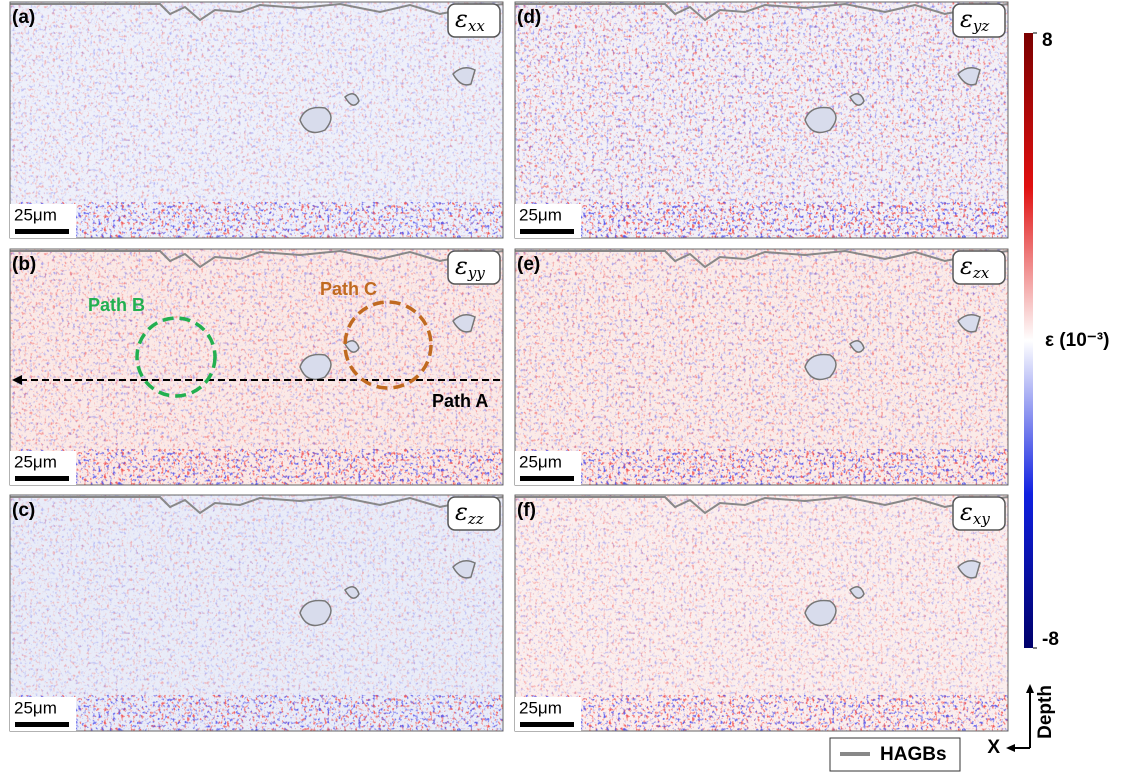 This screenshot has width=1124, height=773. What do you see at coordinates (528, 264) in the screenshot?
I see `panel-label: (e)` at bounding box center [528, 264].